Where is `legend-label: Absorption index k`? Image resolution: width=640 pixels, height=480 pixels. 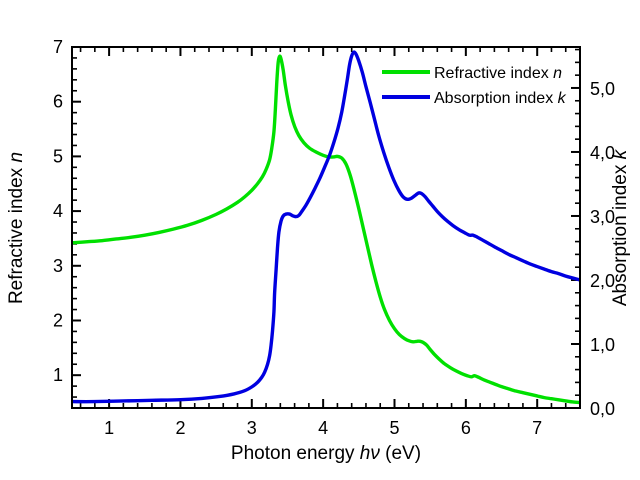 legend-label: Absorption index k is located at coordinates (500, 98).